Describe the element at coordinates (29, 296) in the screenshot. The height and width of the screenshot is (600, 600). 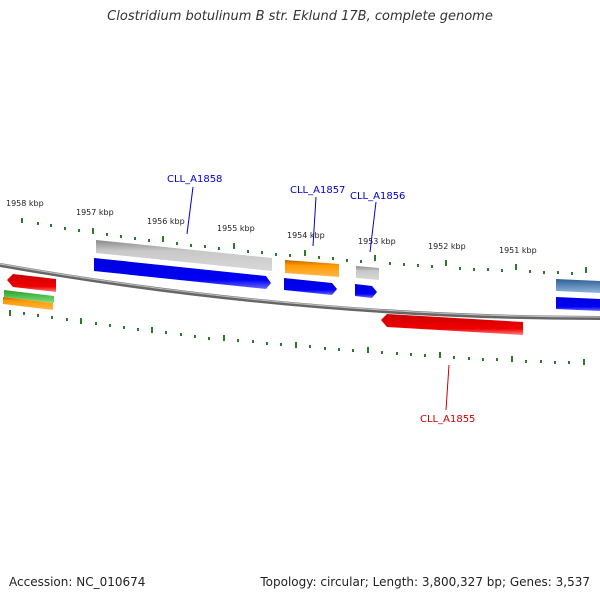
I see `green-feature-left` at that location.